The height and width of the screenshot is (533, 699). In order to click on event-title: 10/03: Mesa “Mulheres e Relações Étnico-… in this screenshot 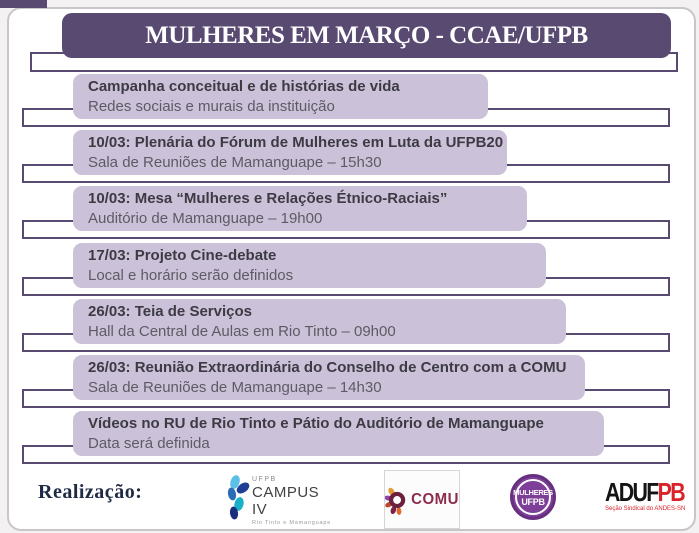, I will do `click(268, 198)`.